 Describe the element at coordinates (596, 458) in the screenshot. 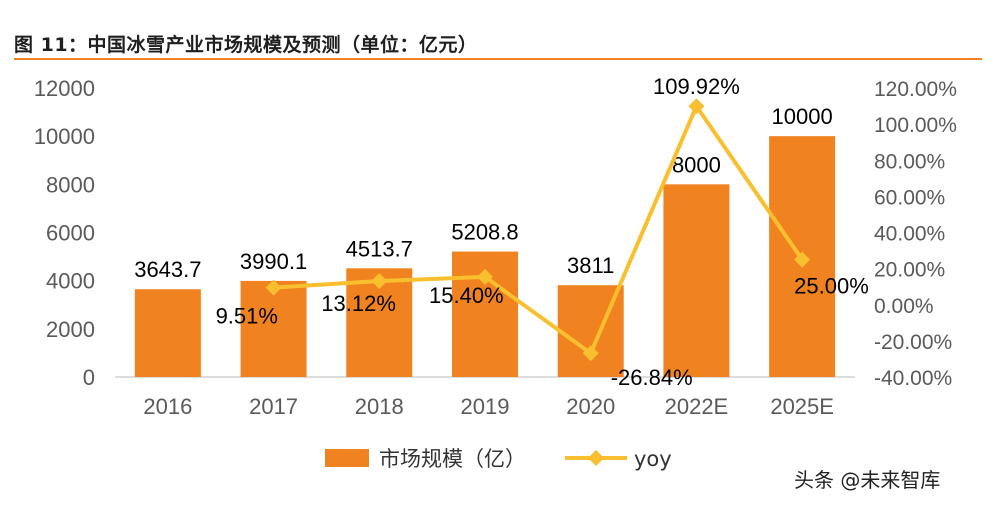

I see `legend-line-marker` at that location.